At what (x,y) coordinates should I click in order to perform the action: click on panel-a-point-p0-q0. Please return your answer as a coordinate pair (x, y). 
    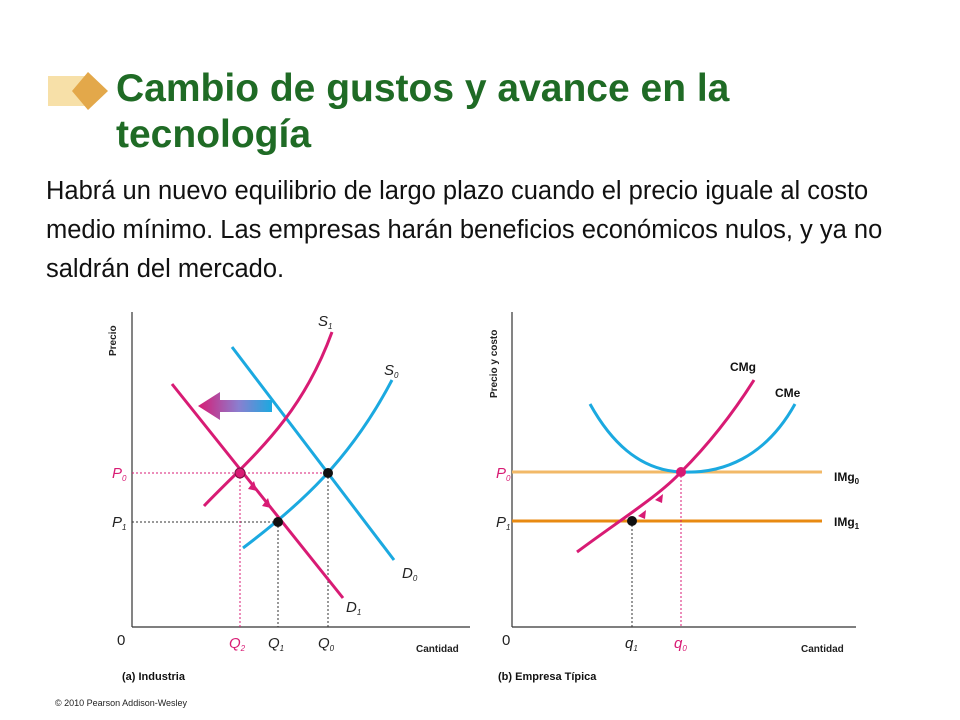
    Looking at the image, I should click on (328, 473).